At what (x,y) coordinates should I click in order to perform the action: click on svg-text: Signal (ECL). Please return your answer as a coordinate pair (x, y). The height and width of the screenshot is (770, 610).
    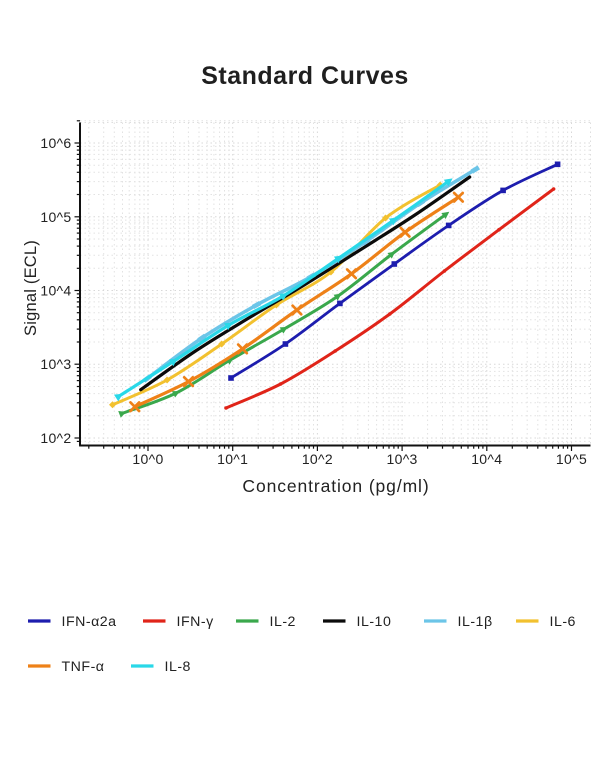
    Looking at the image, I should click on (31, 288).